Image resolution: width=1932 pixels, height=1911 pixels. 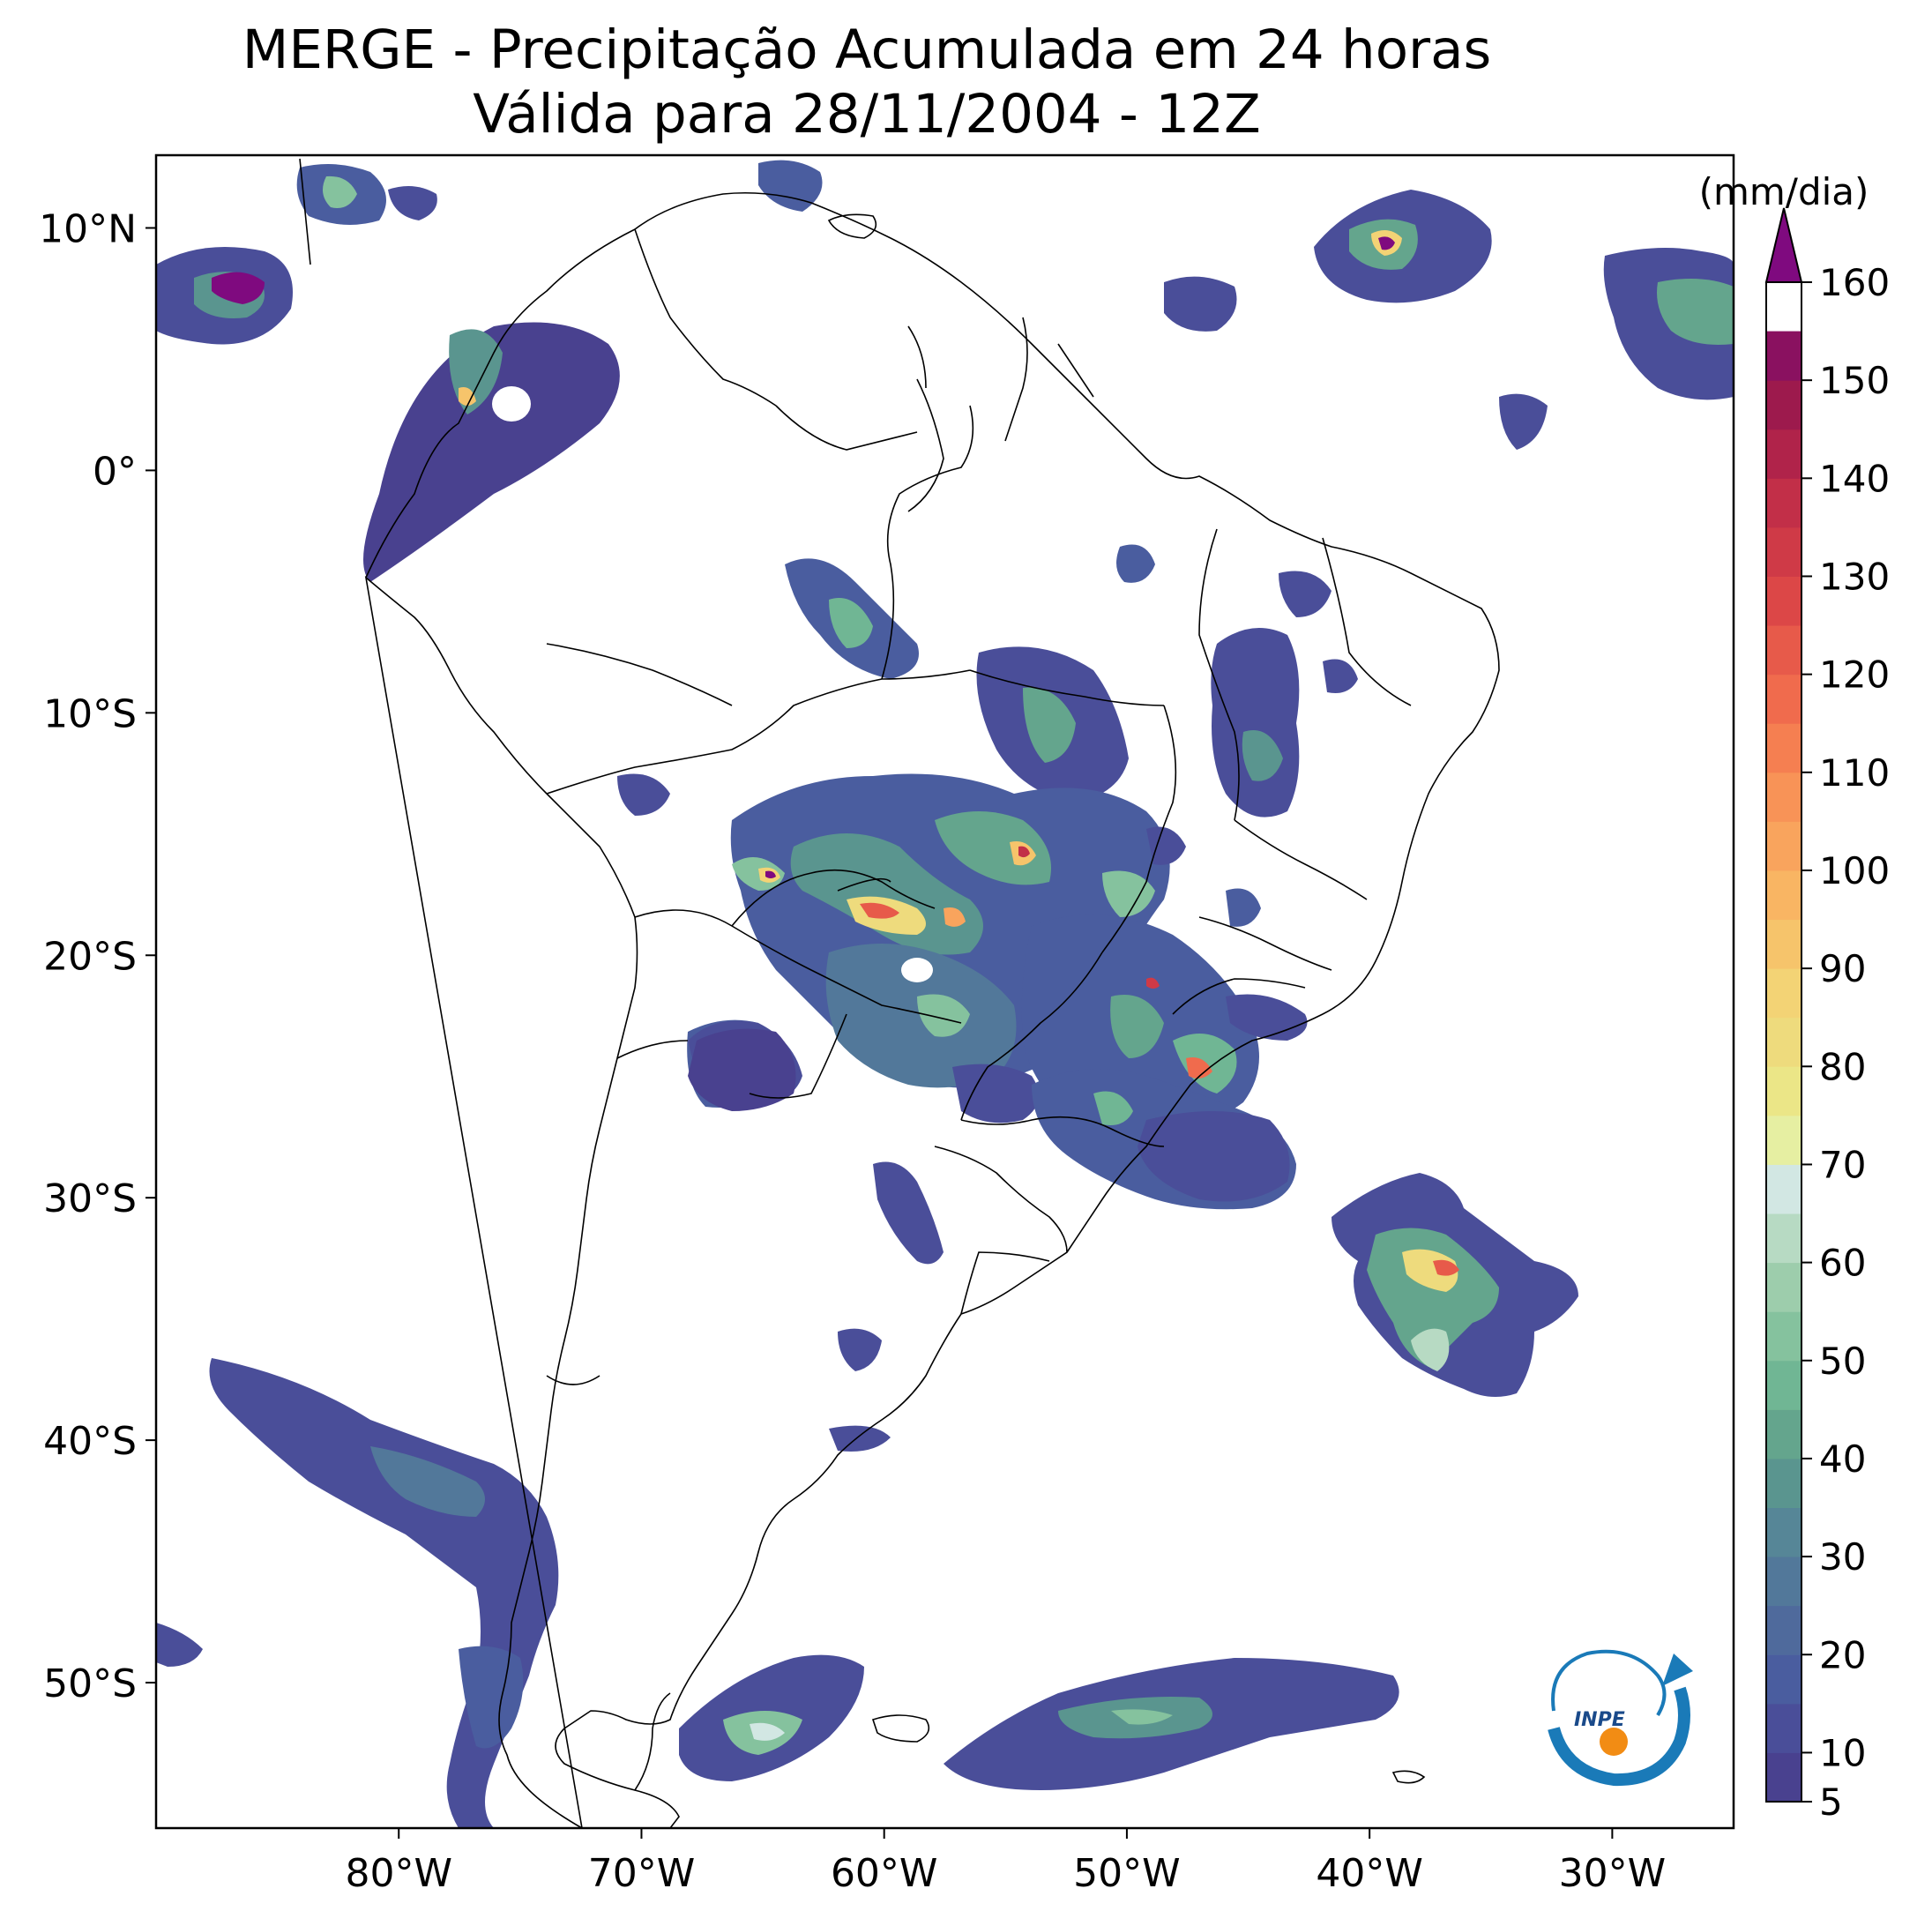 I want to click on lat-tick-label: 20°S, so click(x=90, y=957).